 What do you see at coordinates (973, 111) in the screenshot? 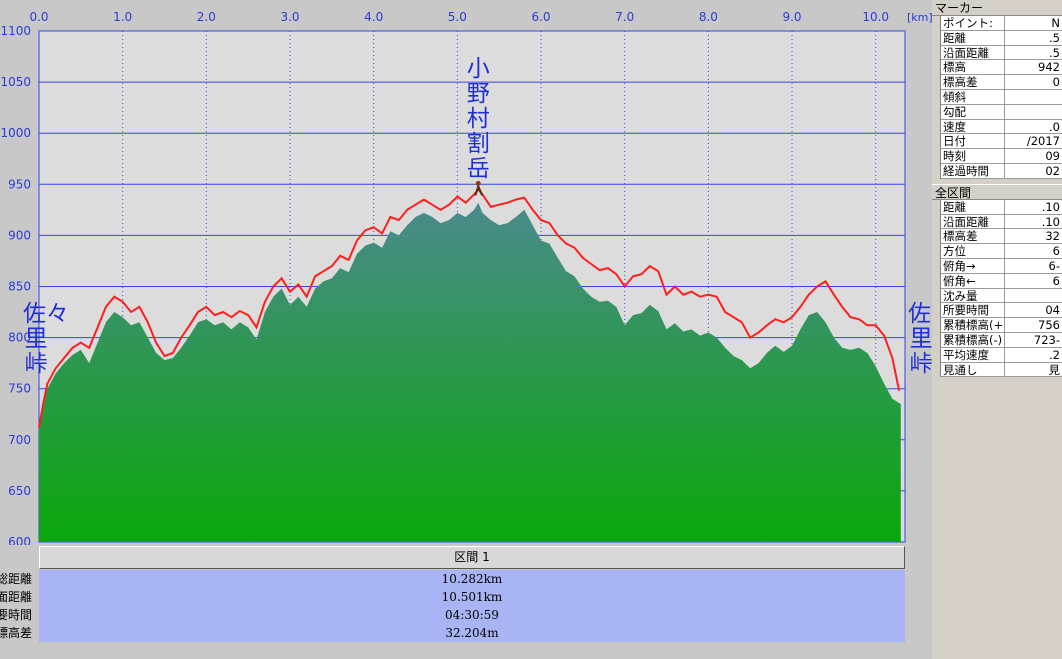
I see `panel-row-key: 勾配` at bounding box center [973, 111].